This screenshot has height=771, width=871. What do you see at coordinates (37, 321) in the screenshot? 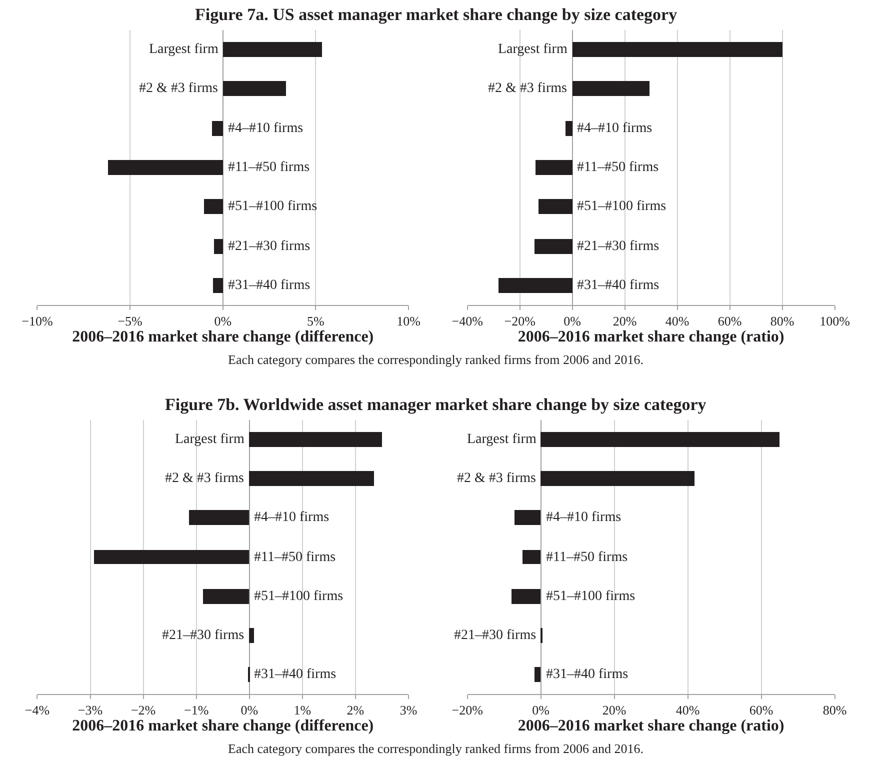
I see `x-tick-label: −10%` at bounding box center [37, 321].